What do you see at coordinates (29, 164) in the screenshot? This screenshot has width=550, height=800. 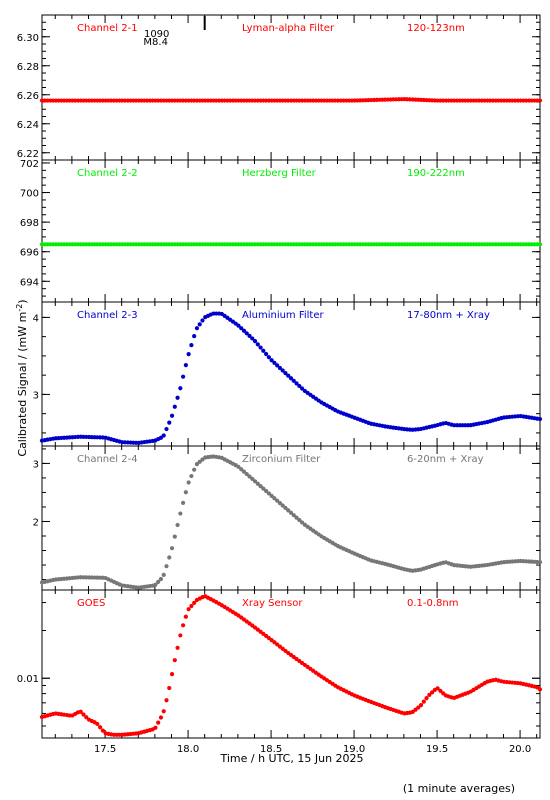 I see `y-tick-label: 702` at bounding box center [29, 164].